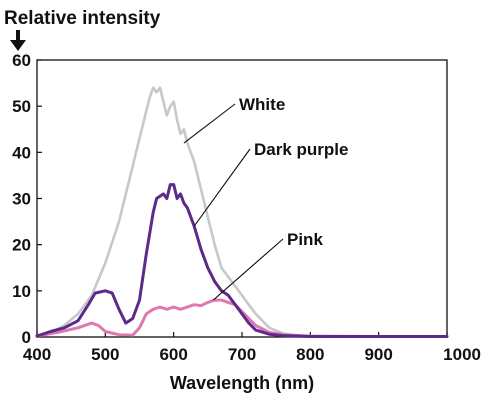 The height and width of the screenshot is (400, 484). I want to click on x-tick-label: 800, so click(310, 354).